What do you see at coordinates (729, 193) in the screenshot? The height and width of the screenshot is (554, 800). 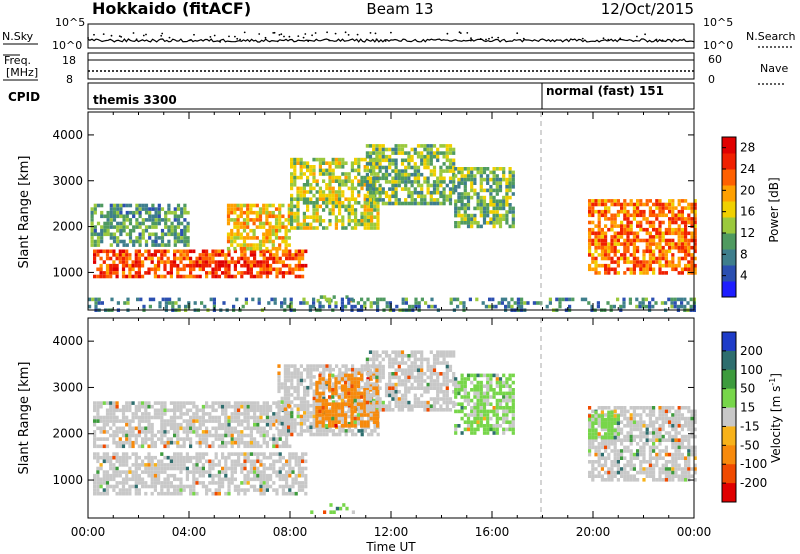 I see `colorbar-segment` at bounding box center [729, 193].